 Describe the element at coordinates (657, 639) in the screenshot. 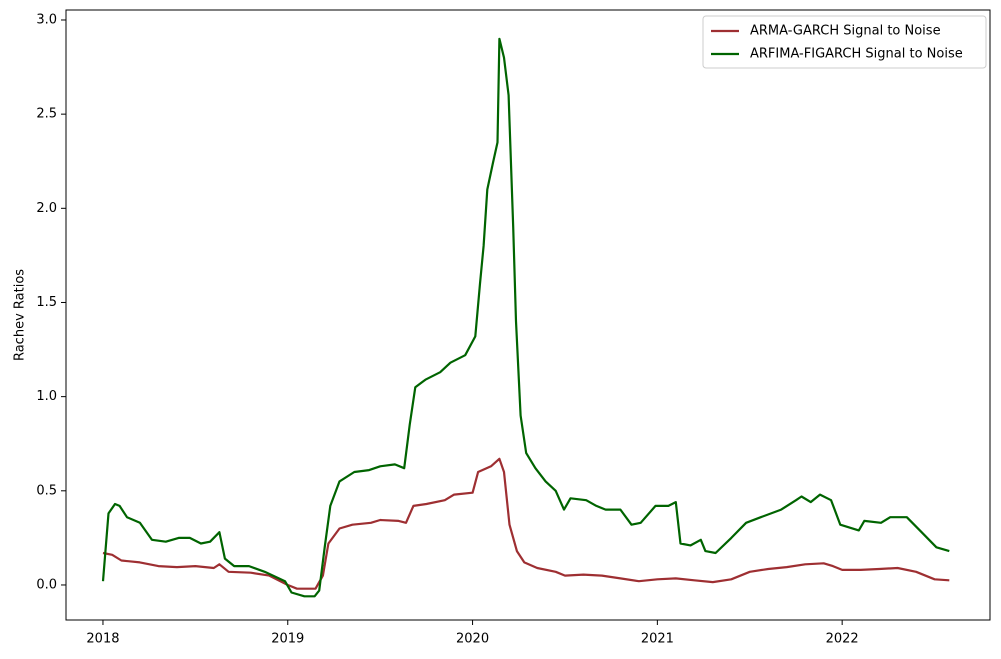

I see `x-tick-label: 2021` at that location.